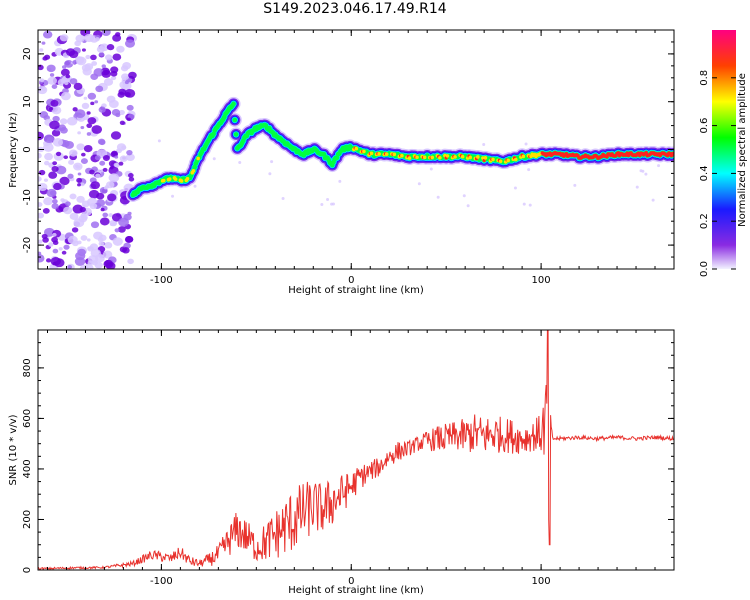 Image resolution: width=750 pixels, height=600 pixels. What do you see at coordinates (27, 197) in the screenshot?
I see `y-tick-label: -10` at bounding box center [27, 197].